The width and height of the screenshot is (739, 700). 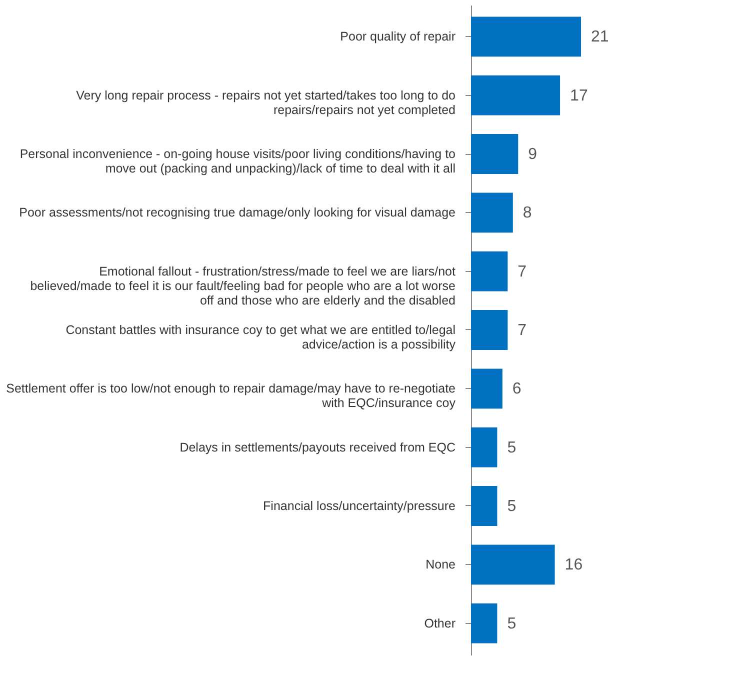 What do you see at coordinates (579, 95) in the screenshot?
I see `data-label: 17` at bounding box center [579, 95].